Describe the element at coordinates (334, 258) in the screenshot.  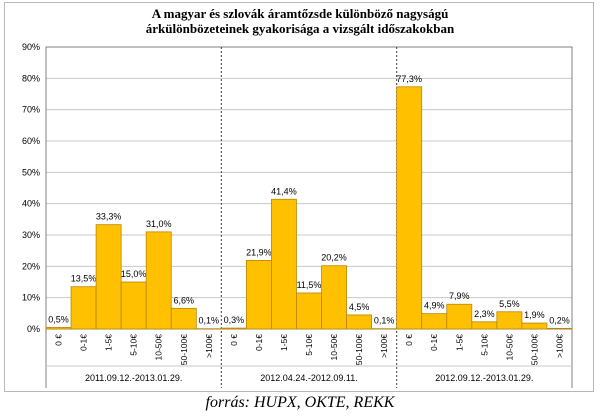
I see `data-label: 20,2%` at that location.